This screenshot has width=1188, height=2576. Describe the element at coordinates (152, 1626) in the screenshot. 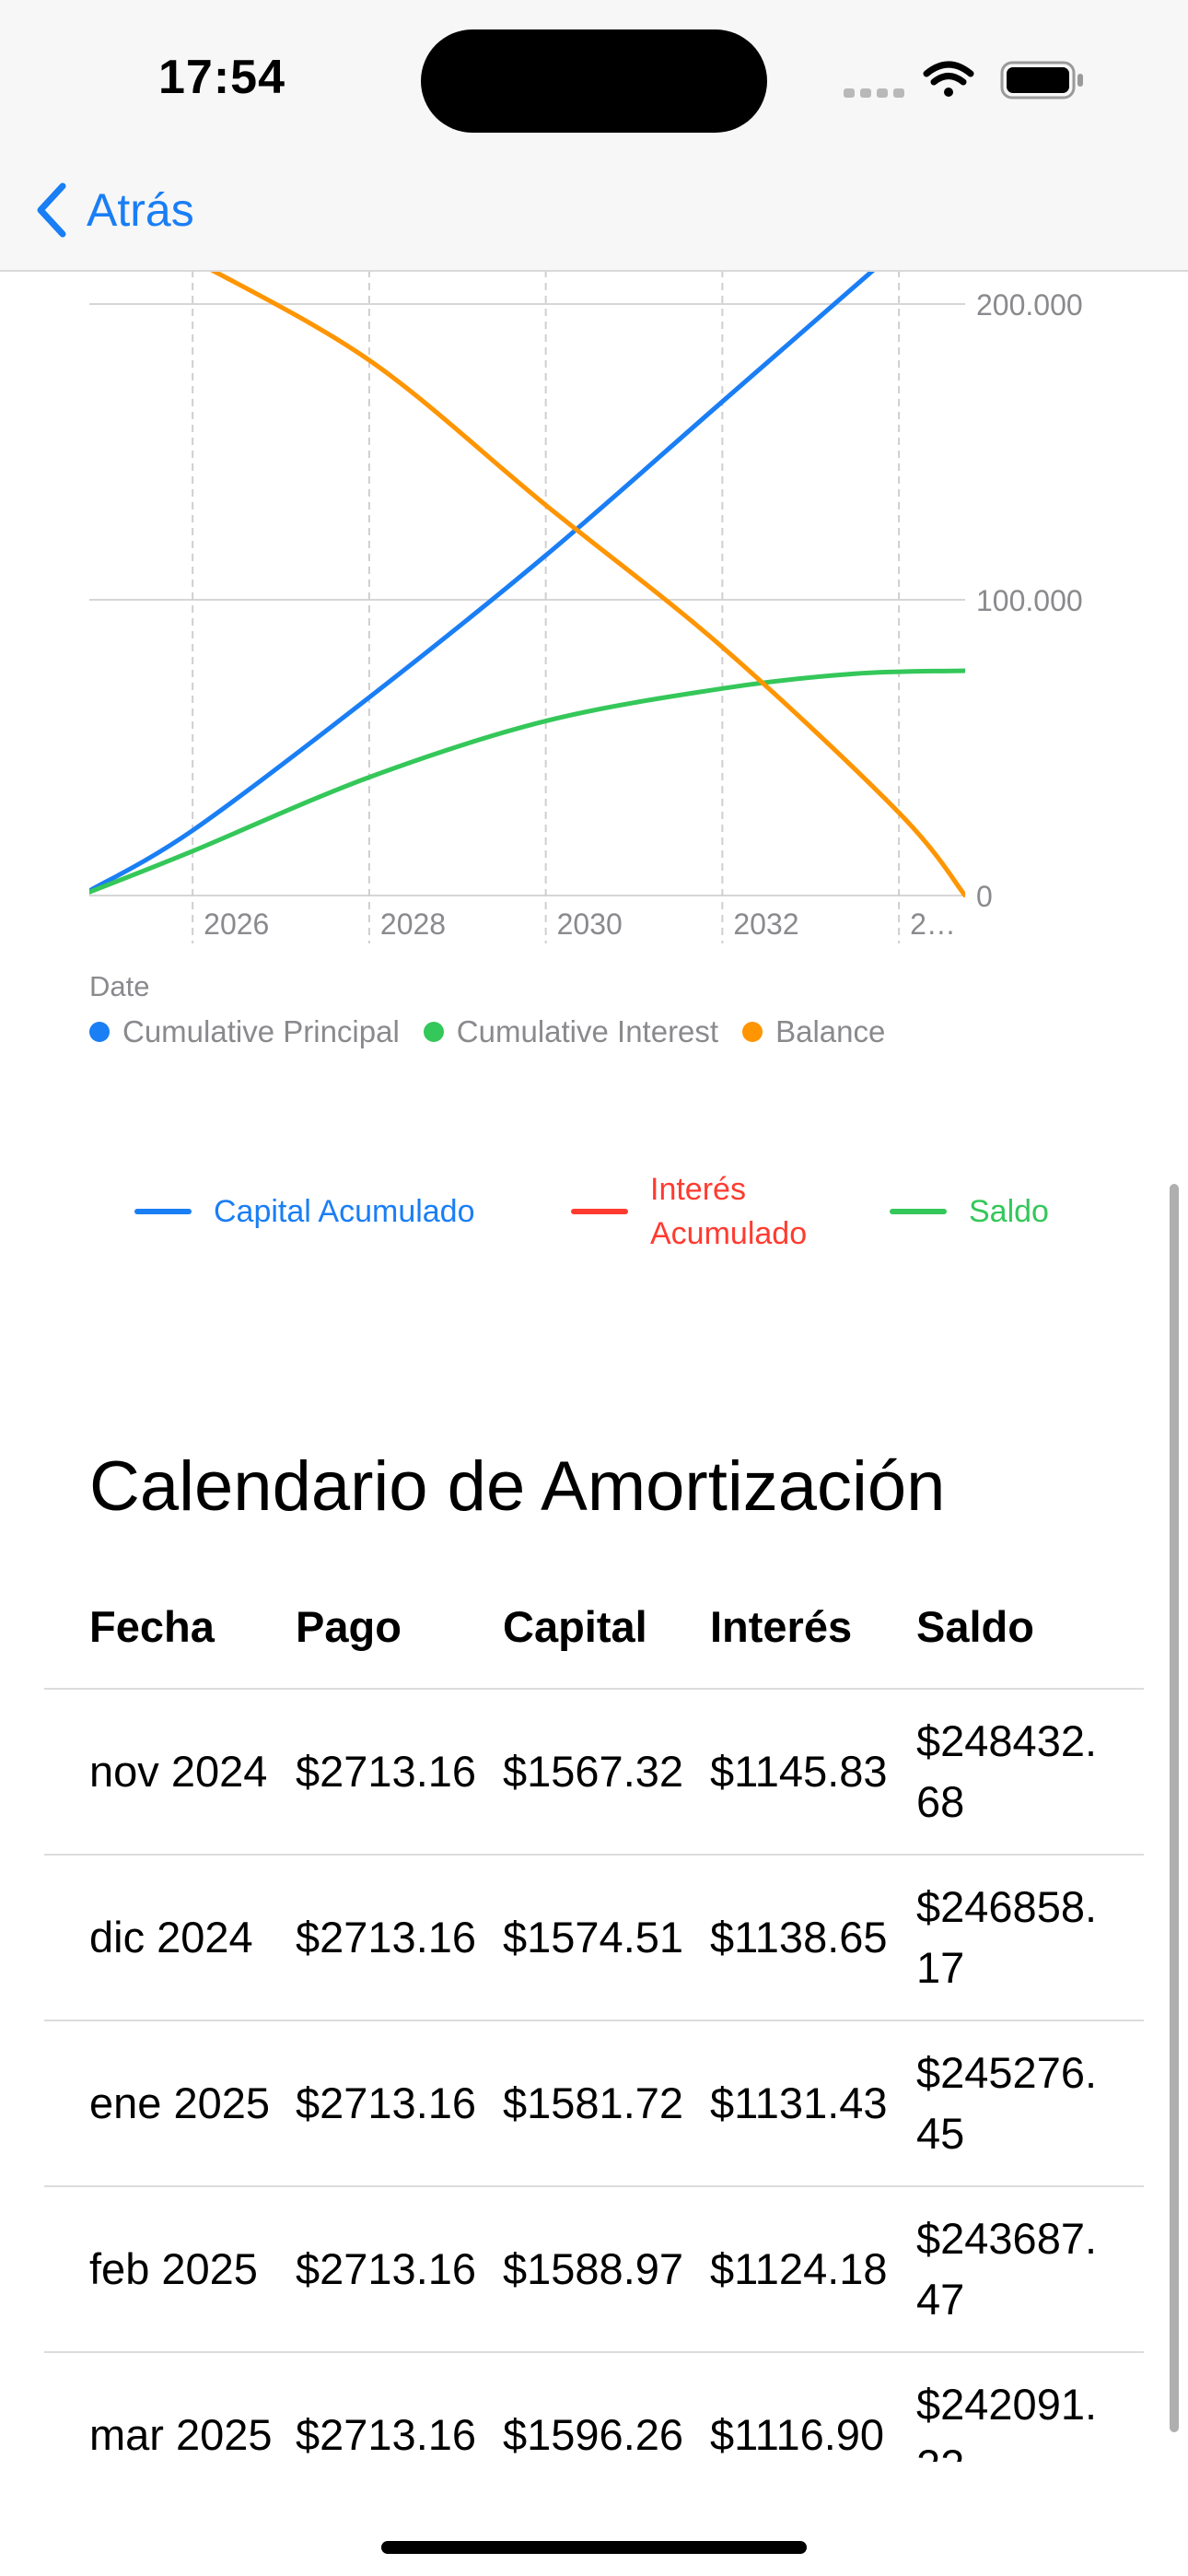

I see `column-header: Fecha` at that location.